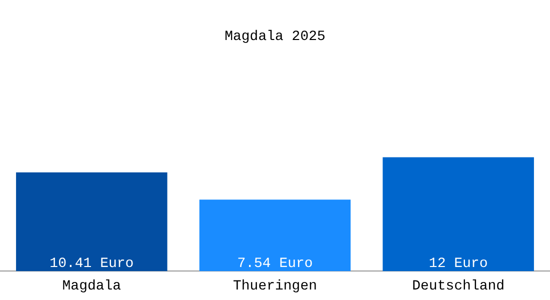  I want to click on x-tick-label: Thueringen, so click(275, 286).